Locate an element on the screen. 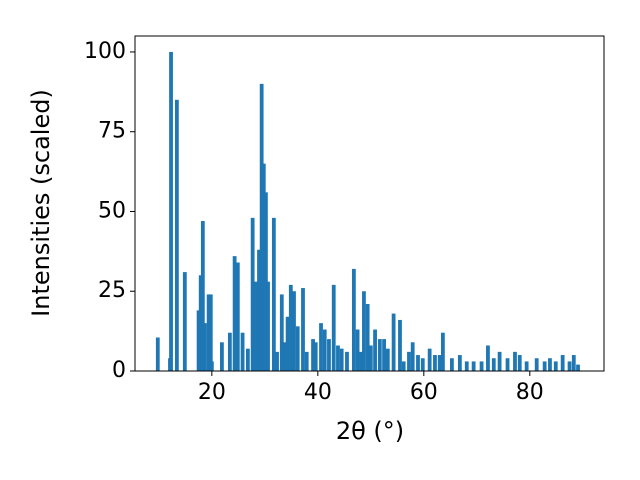  y-axis-label: Intensities (scaled) is located at coordinates (41, 203).